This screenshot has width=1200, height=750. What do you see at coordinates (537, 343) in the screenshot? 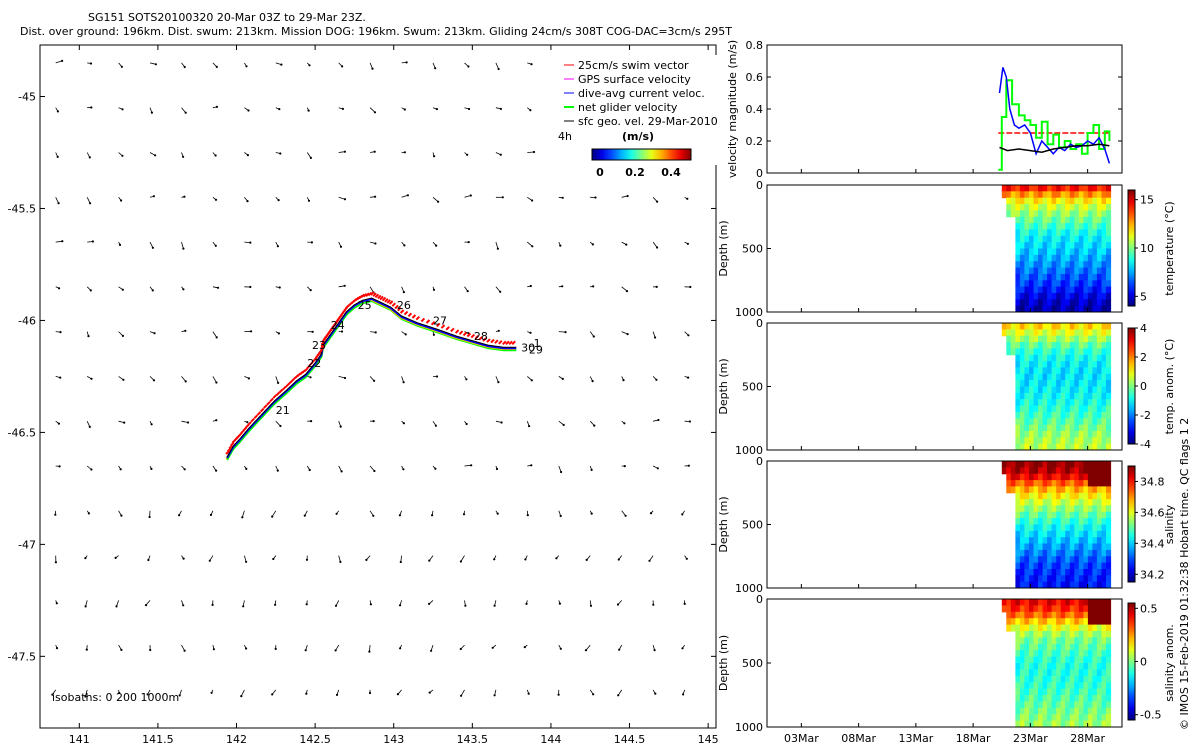
I see `day-label: 1` at bounding box center [537, 343].